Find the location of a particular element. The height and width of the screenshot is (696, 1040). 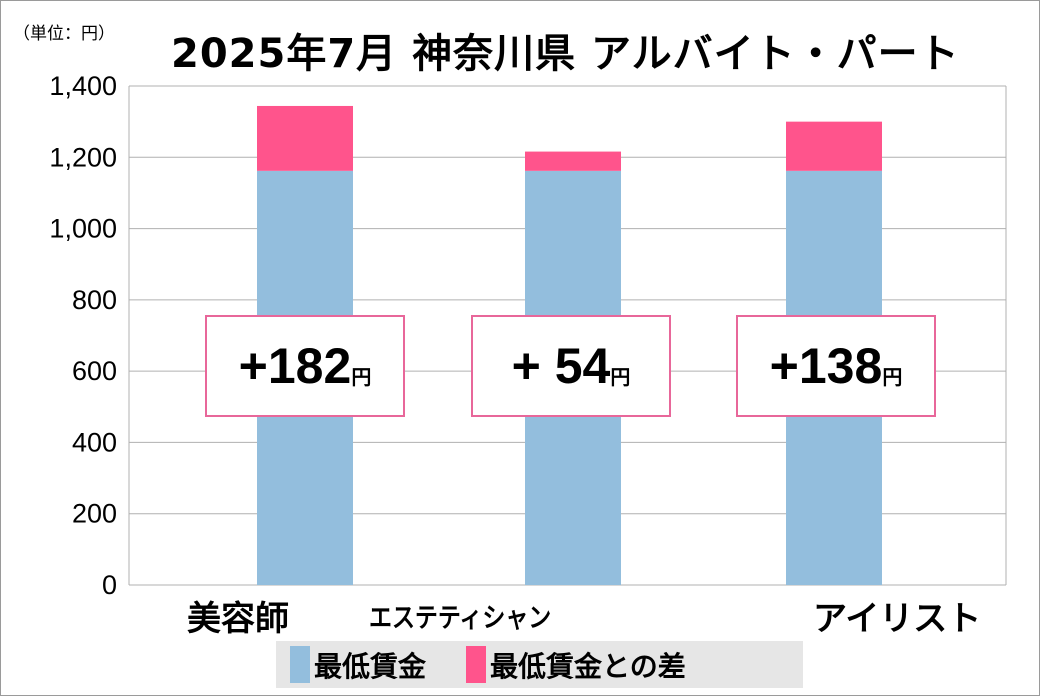

y-tick-label: 1,400 is located at coordinates (83, 86).